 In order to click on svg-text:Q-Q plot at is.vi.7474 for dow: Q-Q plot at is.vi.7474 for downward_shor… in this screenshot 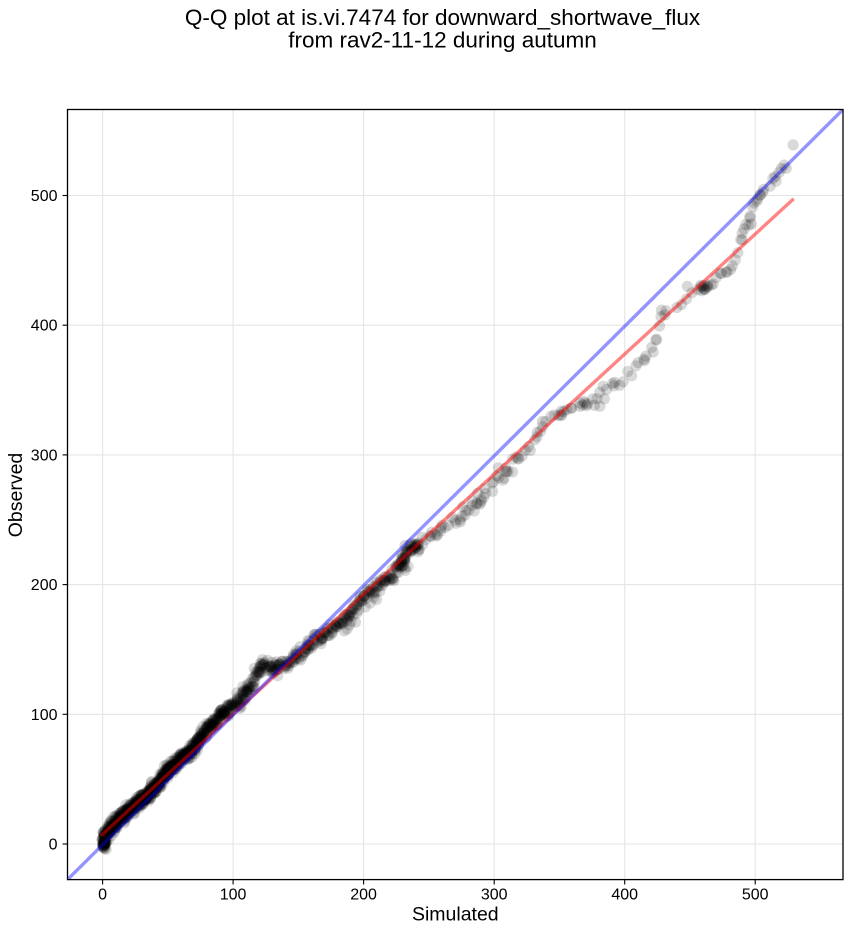, I will do `click(443, 17)`.